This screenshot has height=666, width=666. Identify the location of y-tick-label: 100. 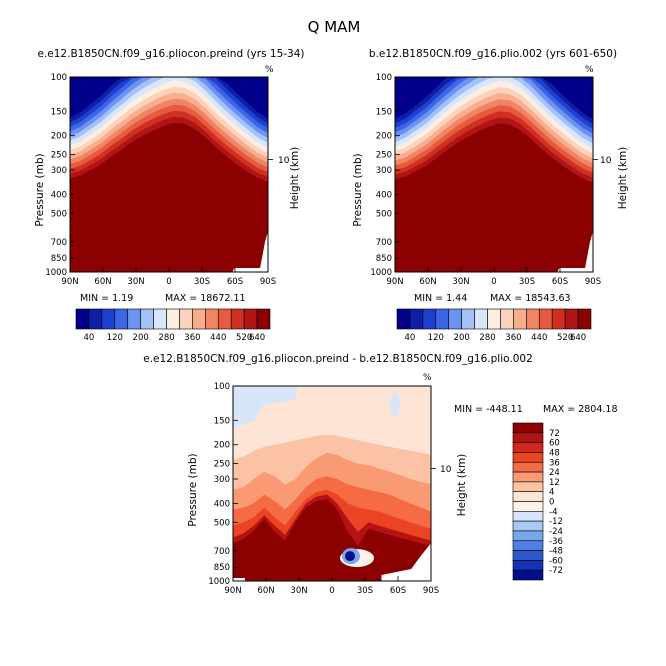
(59, 78).